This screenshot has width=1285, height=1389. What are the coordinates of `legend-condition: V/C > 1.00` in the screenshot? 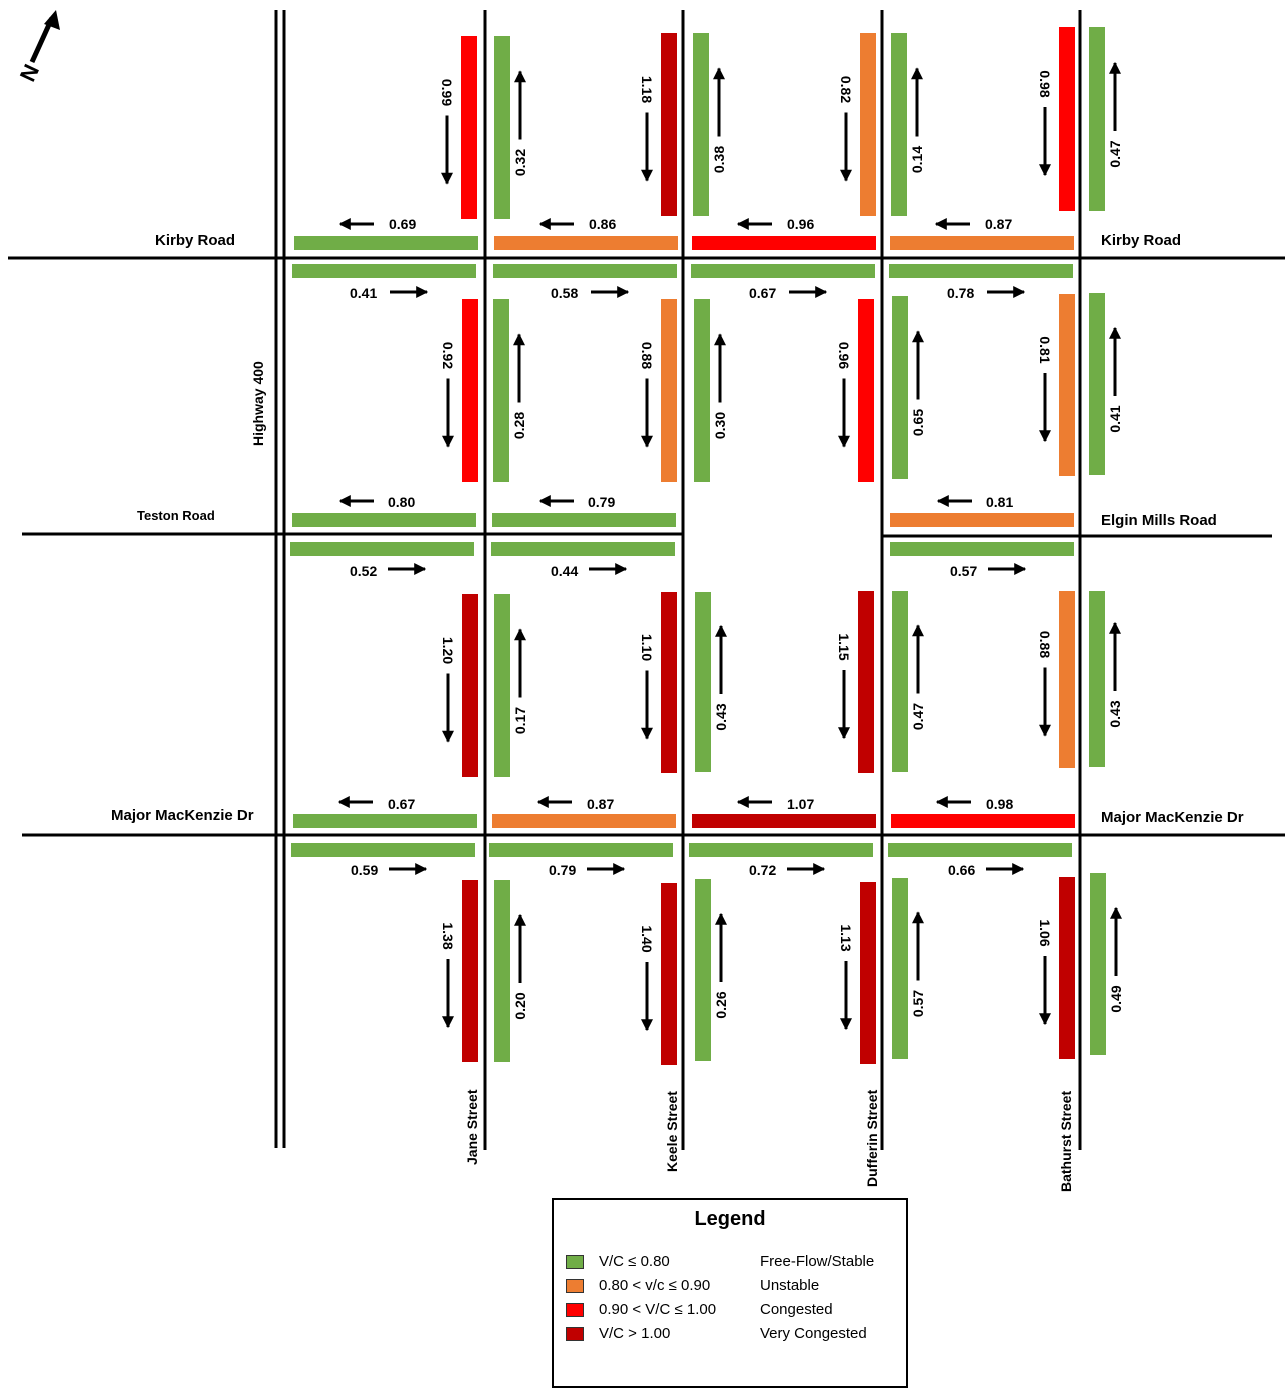 It's located at (635, 1333).